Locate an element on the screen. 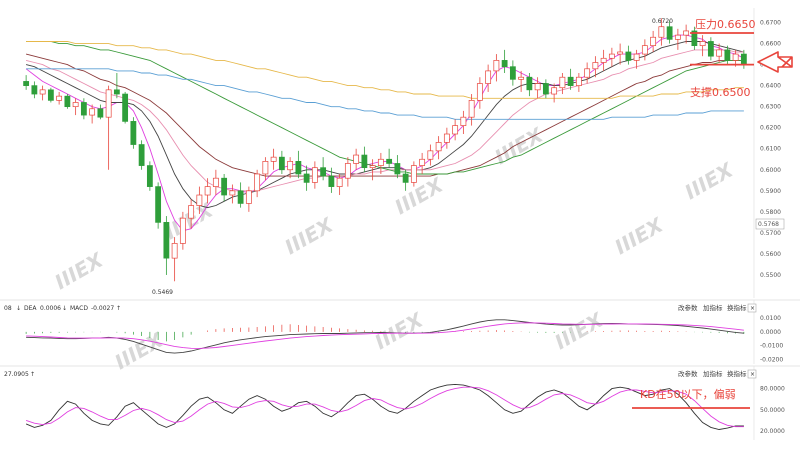 The height and width of the screenshot is (452, 800). macd-close-button is located at coordinates (752, 308).